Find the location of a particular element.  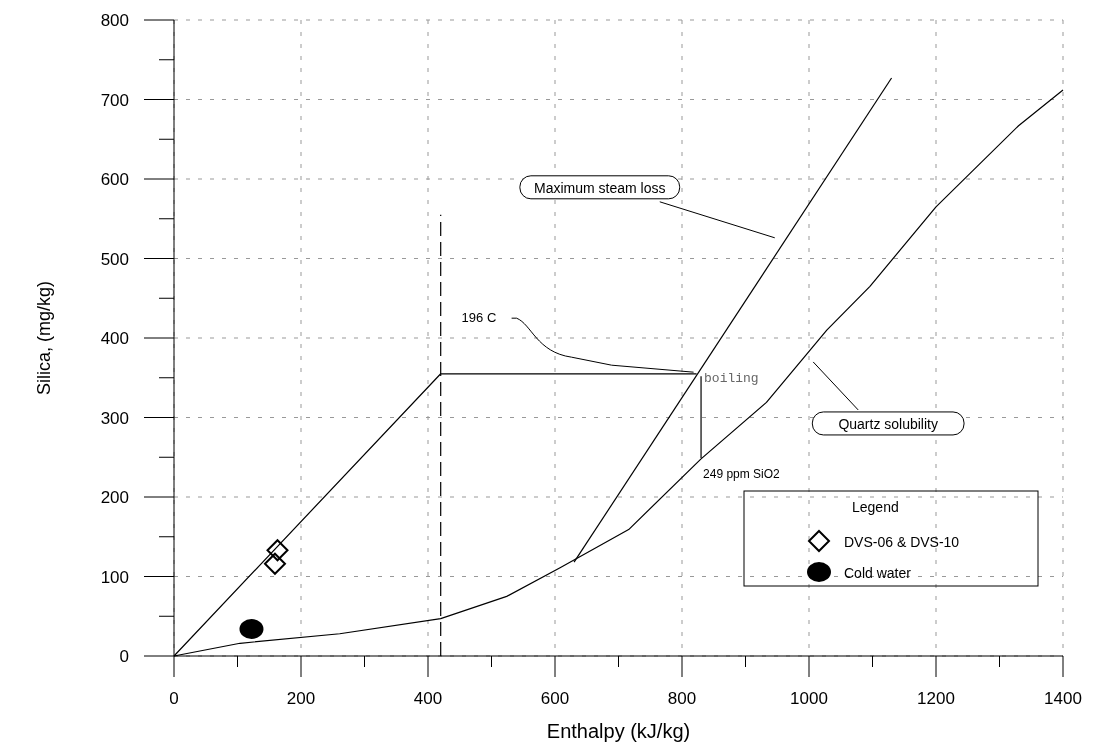

y-tick-label: 700 is located at coordinates (114, 100).